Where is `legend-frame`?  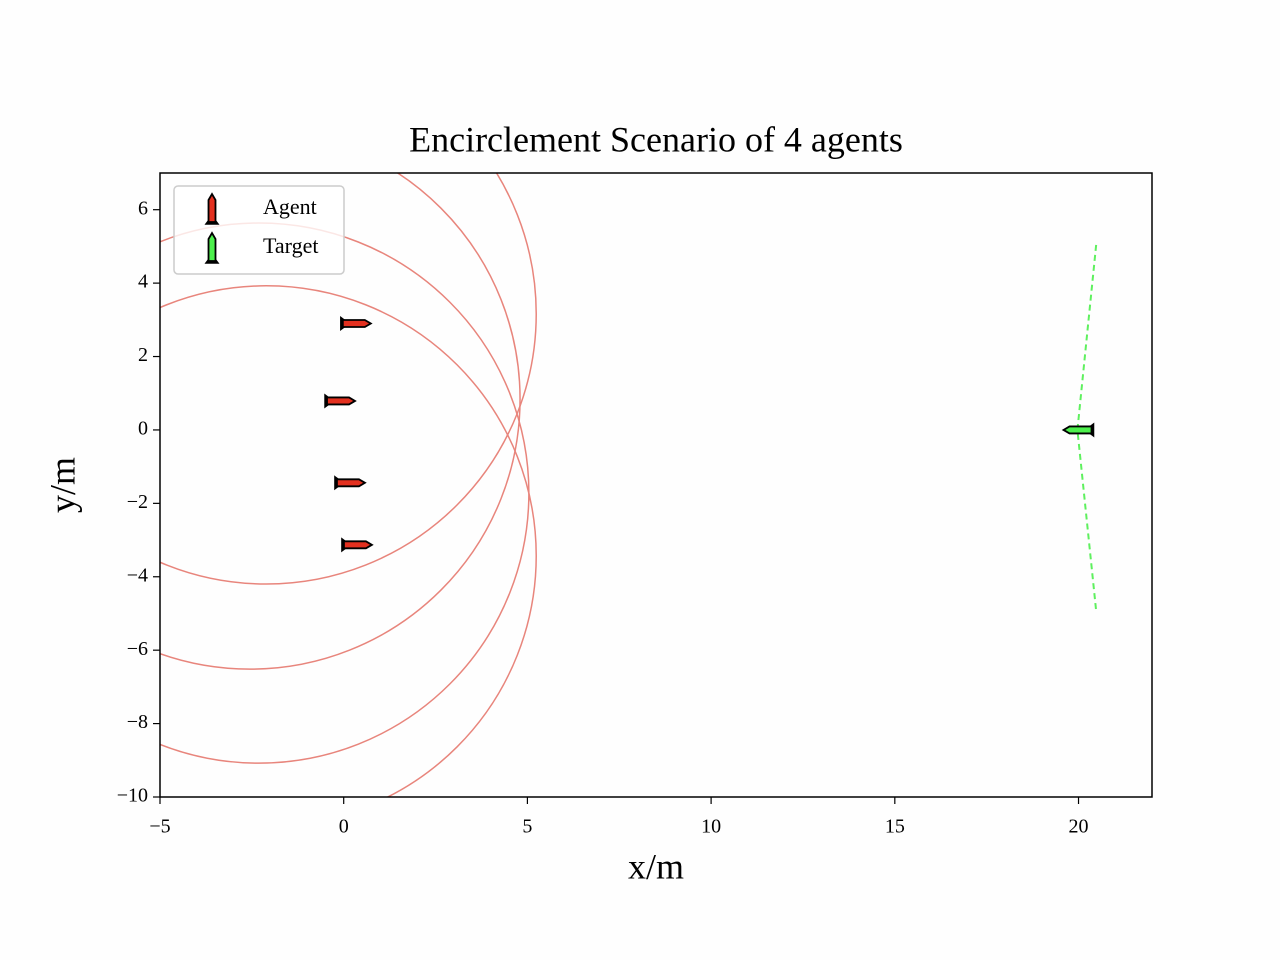 legend-frame is located at coordinates (259, 230).